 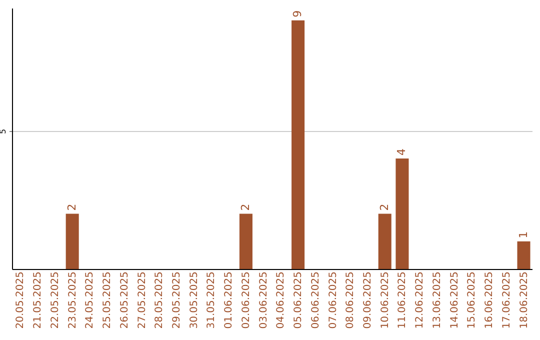 What do you see at coordinates (194, 300) in the screenshot?
I see `x-tick-label: 30.05.2025` at bounding box center [194, 300].